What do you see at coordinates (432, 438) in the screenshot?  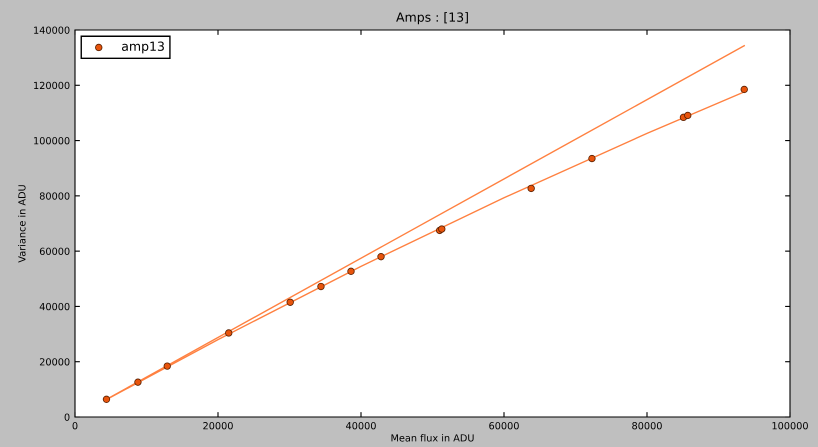 I see `x-axis-title: Mean flux in ADU` at bounding box center [432, 438].